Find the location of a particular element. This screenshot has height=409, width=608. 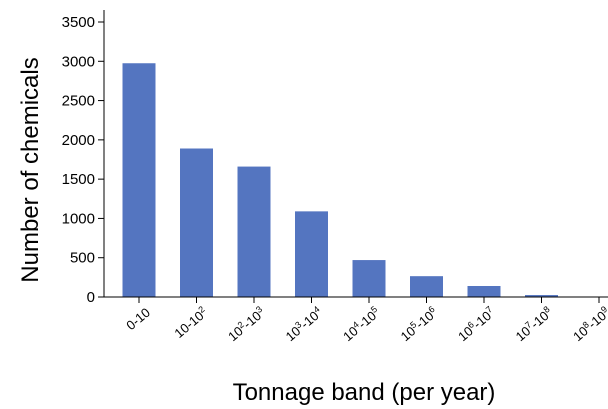

y-tick-label: 500 is located at coordinates (82, 258).